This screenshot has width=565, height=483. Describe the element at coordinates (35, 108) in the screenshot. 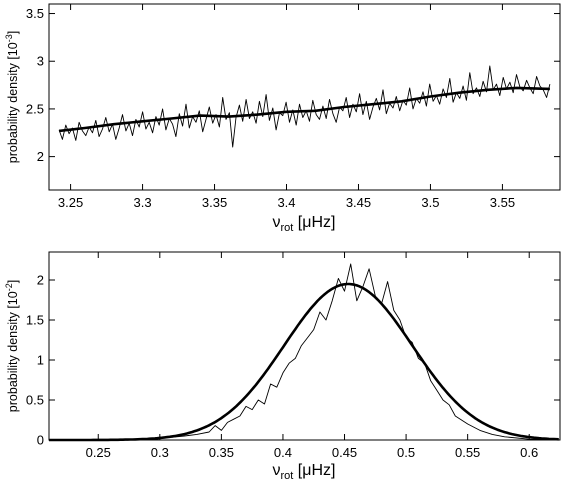

I see `y-tick-label: 2.5` at that location.